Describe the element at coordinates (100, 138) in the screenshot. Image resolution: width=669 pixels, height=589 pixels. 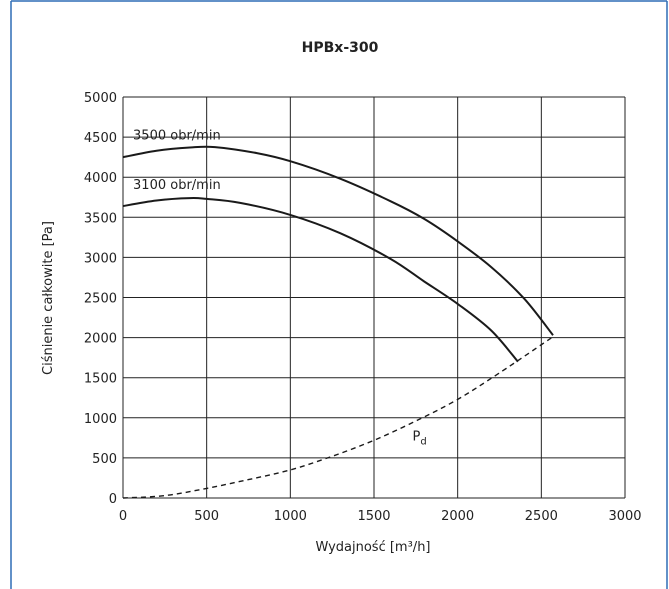
I see `y-tick-label: 4500` at that location.